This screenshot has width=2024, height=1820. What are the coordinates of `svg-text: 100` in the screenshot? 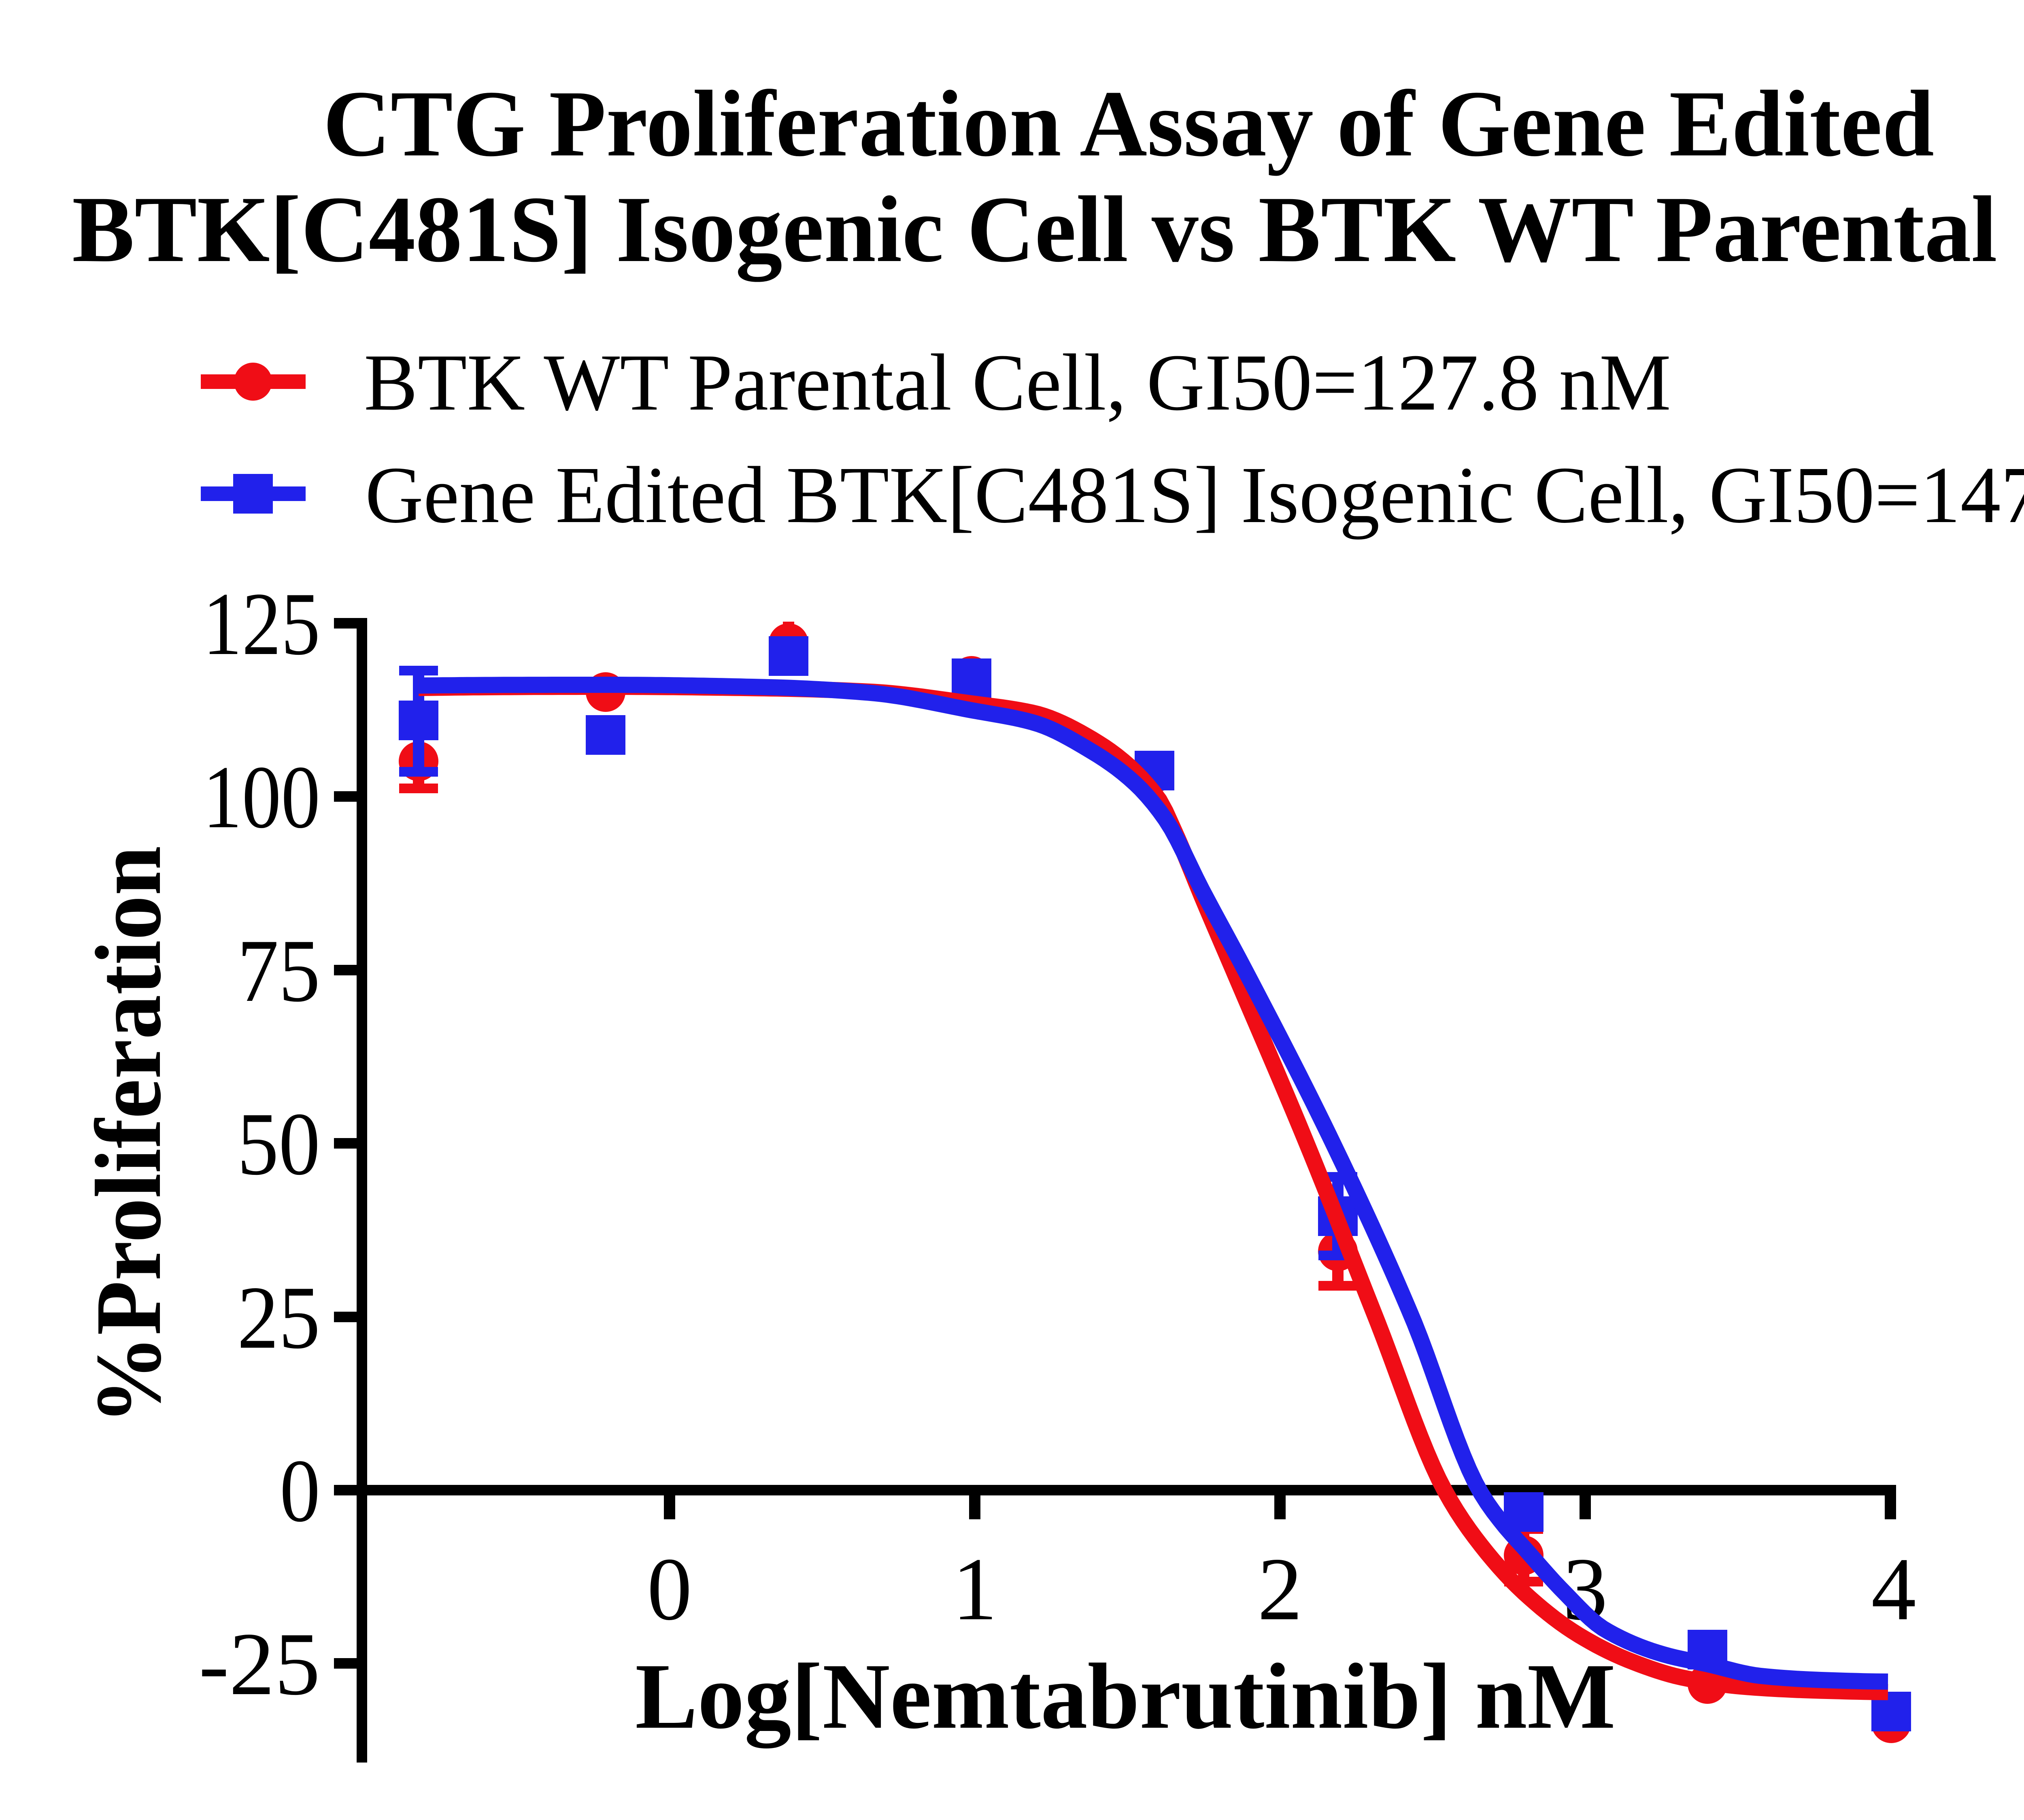 It's located at (261, 797).